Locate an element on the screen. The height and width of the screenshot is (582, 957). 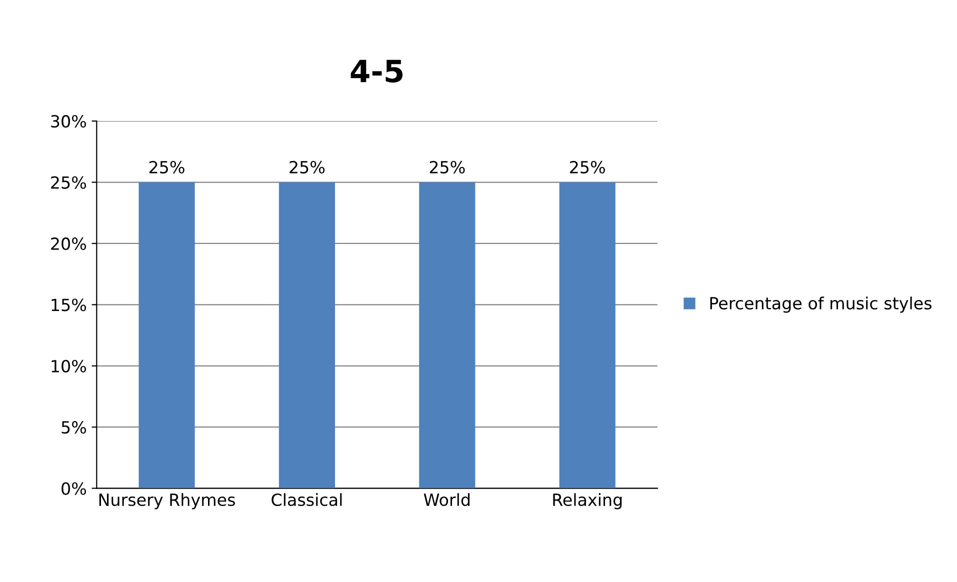
legend-label: Percentage of music styles is located at coordinates (821, 304).